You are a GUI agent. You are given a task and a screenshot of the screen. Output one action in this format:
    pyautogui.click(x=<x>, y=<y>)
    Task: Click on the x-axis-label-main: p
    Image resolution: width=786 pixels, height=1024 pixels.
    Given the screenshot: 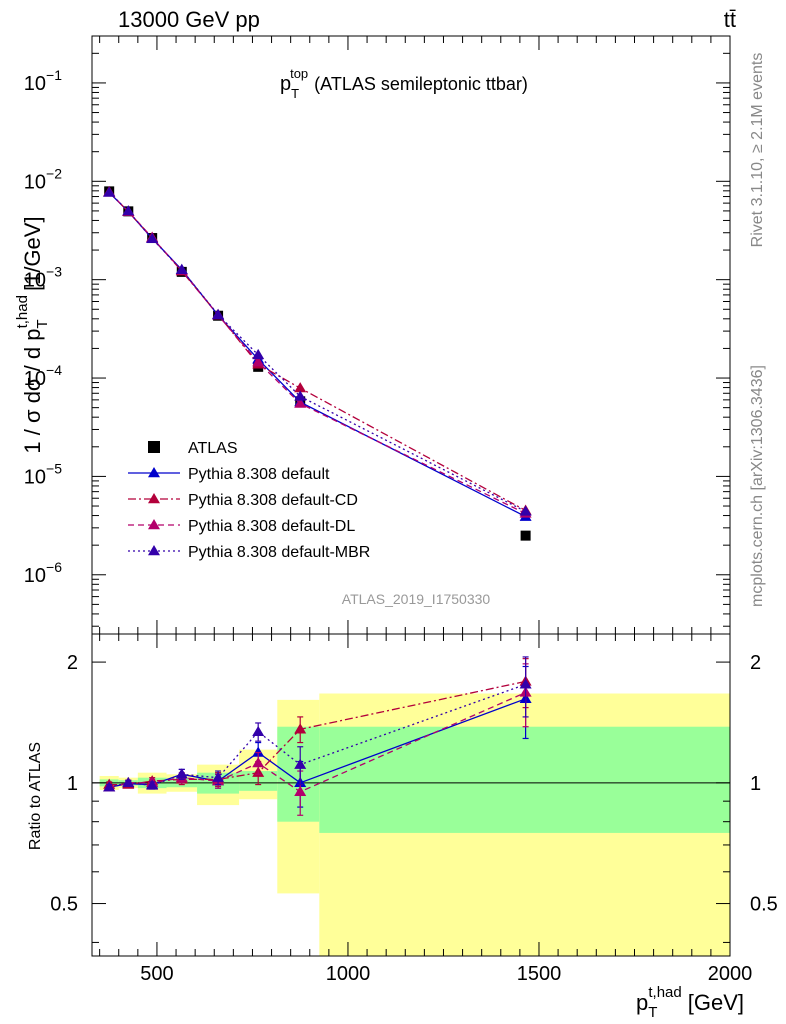 What is the action you would take?
    pyautogui.click(x=642, y=1002)
    